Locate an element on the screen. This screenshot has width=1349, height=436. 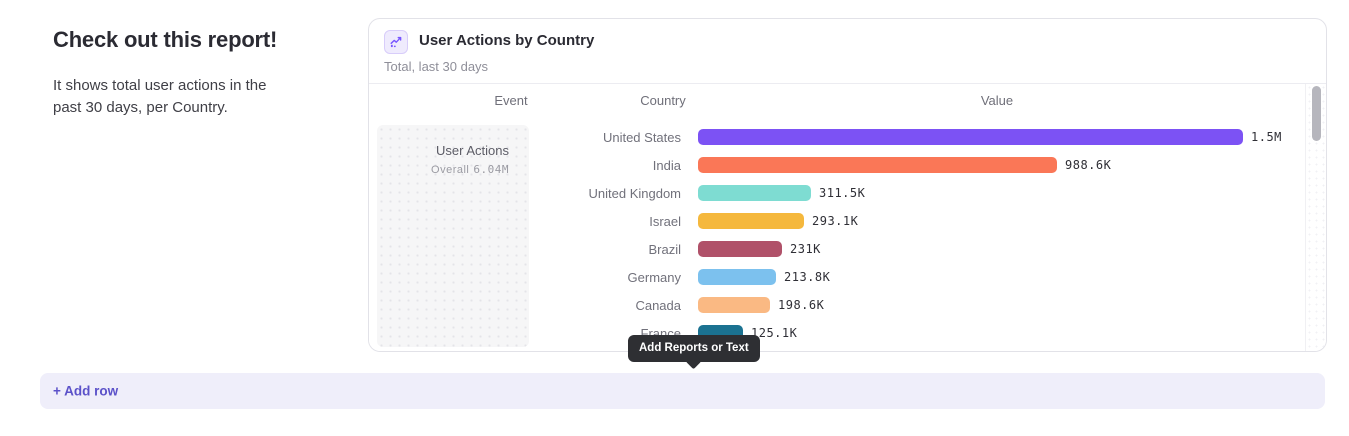
bar-row: United States 1.5M is located at coordinates (835, 137).